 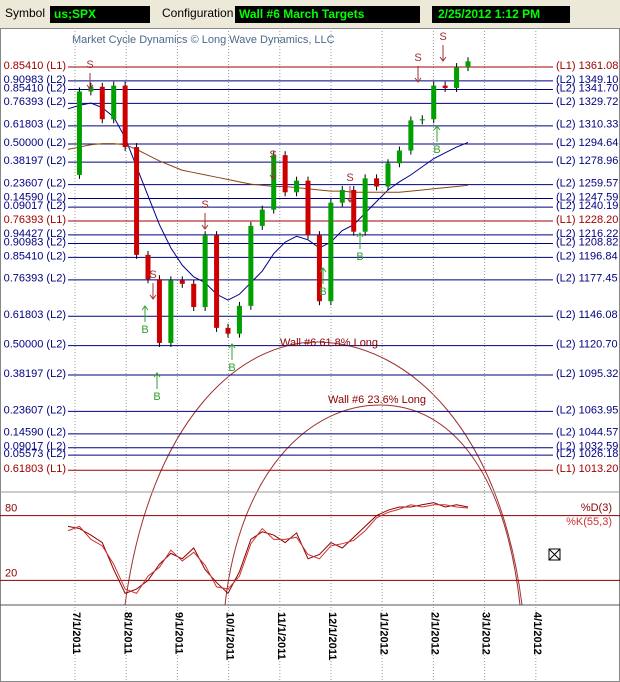 I want to click on level-price-label: (L2) 1341.70, so click(x=587, y=88).